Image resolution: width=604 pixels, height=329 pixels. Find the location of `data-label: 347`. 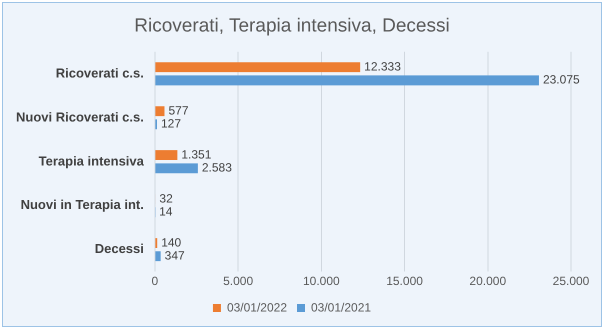

data-label: 347 is located at coordinates (175, 255).